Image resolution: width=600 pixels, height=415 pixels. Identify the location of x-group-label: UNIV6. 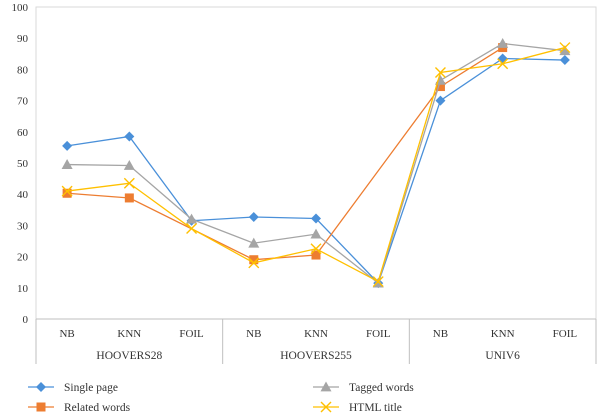
(502, 356).